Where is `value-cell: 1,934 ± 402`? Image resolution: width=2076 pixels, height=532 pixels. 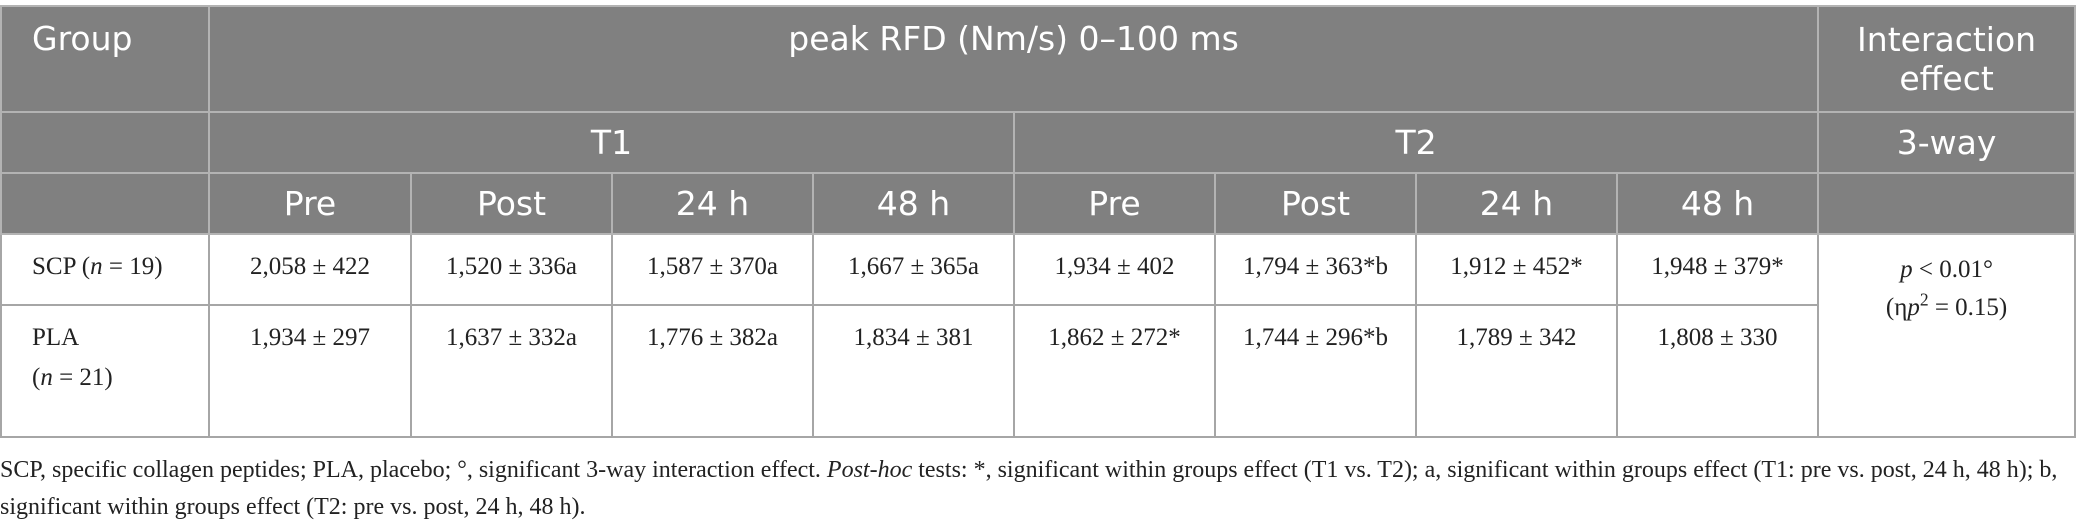 value-cell: 1,934 ± 402 is located at coordinates (1114, 269).